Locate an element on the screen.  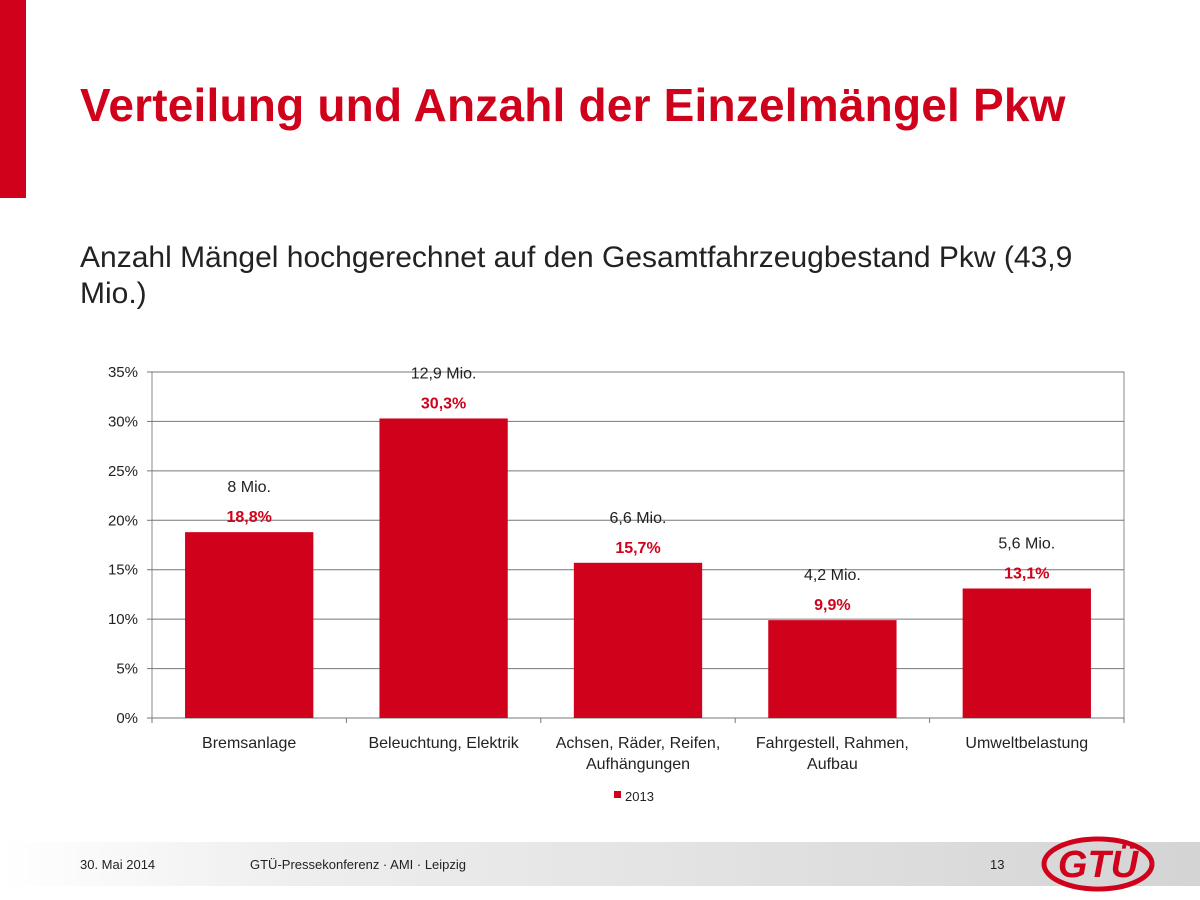
footer-event: GTÜ-Pressekonferenz · AMI · Leipzig is located at coordinates (358, 864).